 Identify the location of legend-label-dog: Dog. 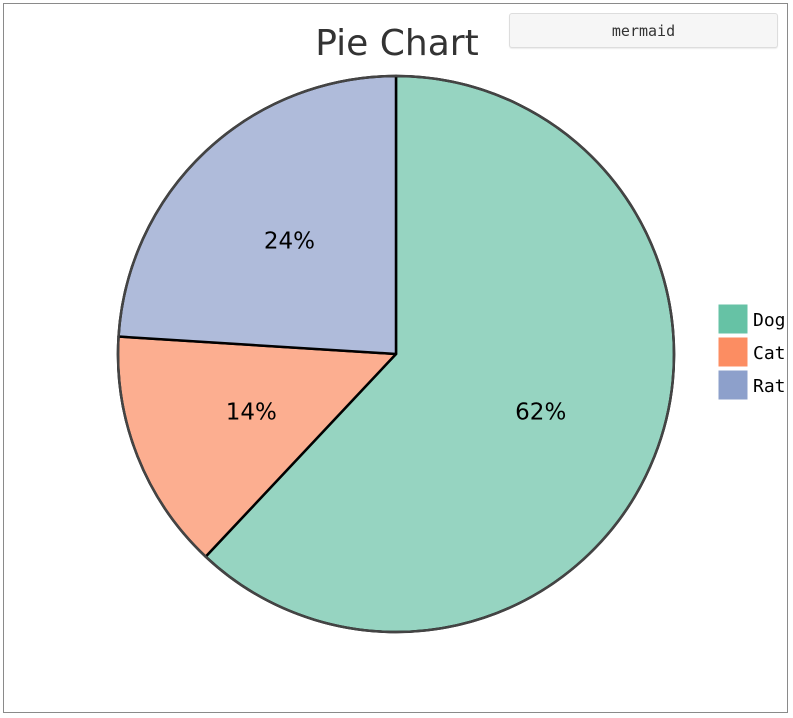
(769, 320).